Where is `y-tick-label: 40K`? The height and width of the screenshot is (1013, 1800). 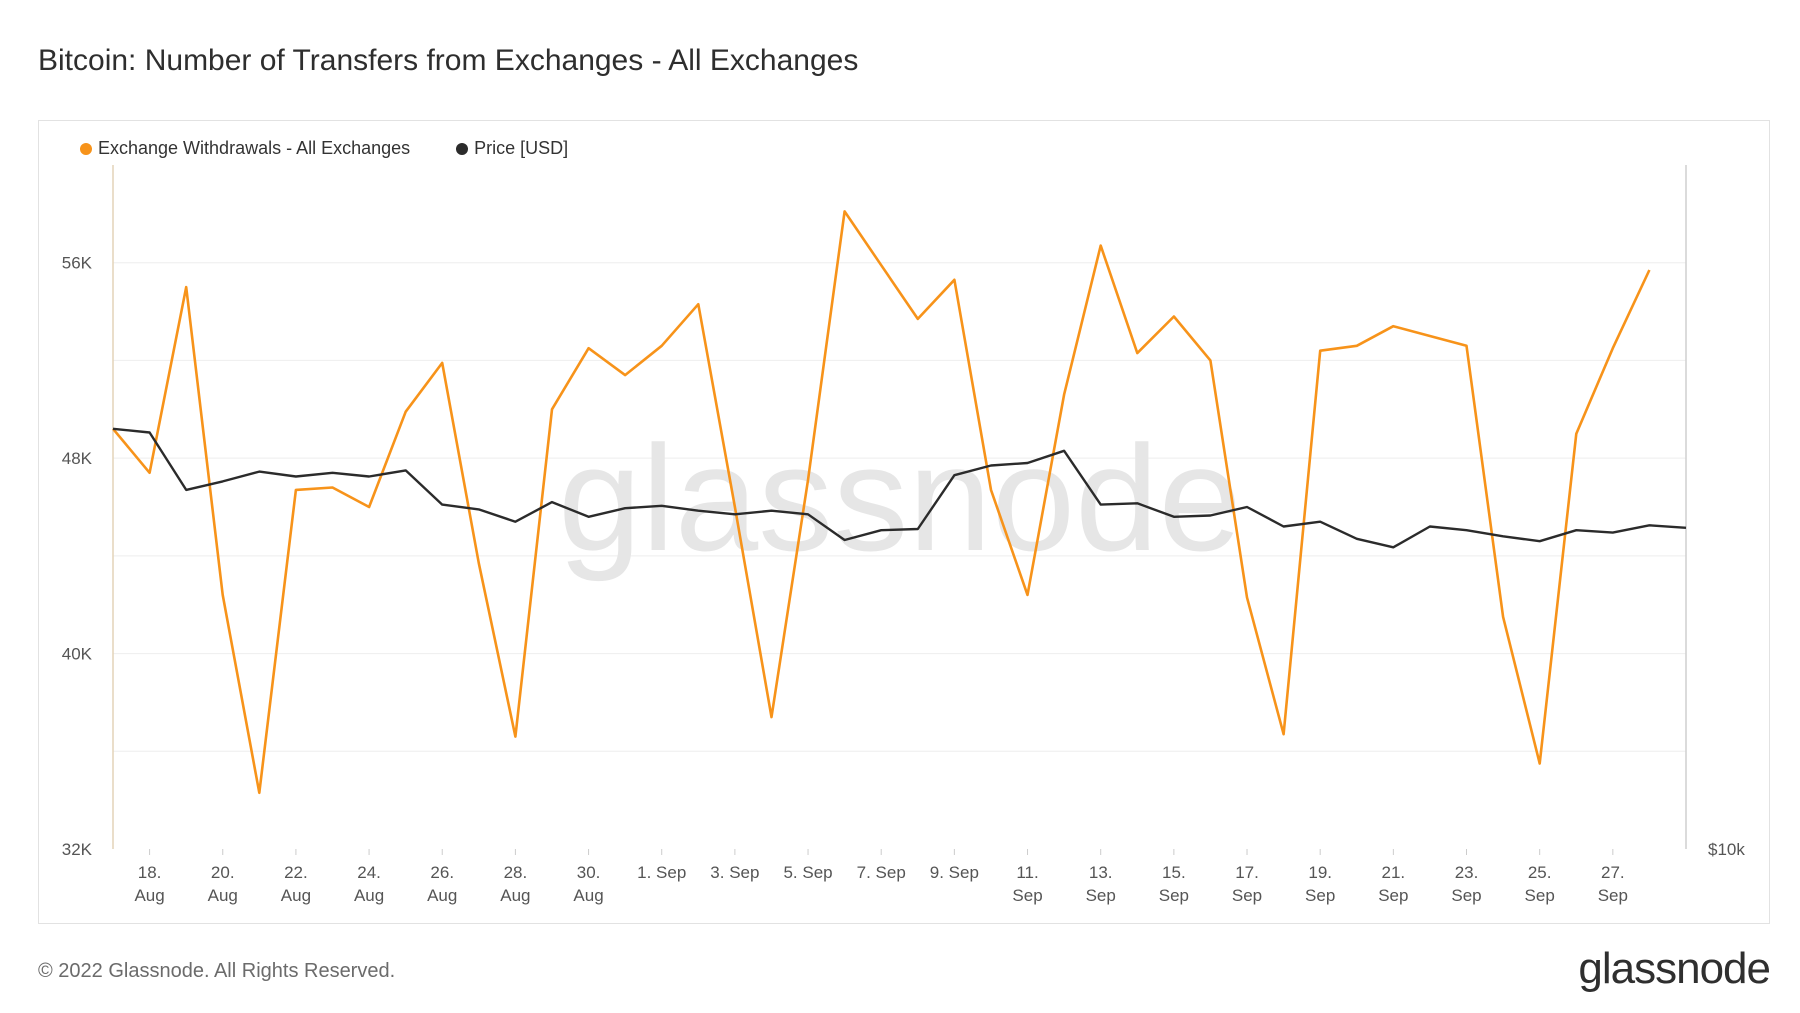 y-tick-label: 40K is located at coordinates (77, 654).